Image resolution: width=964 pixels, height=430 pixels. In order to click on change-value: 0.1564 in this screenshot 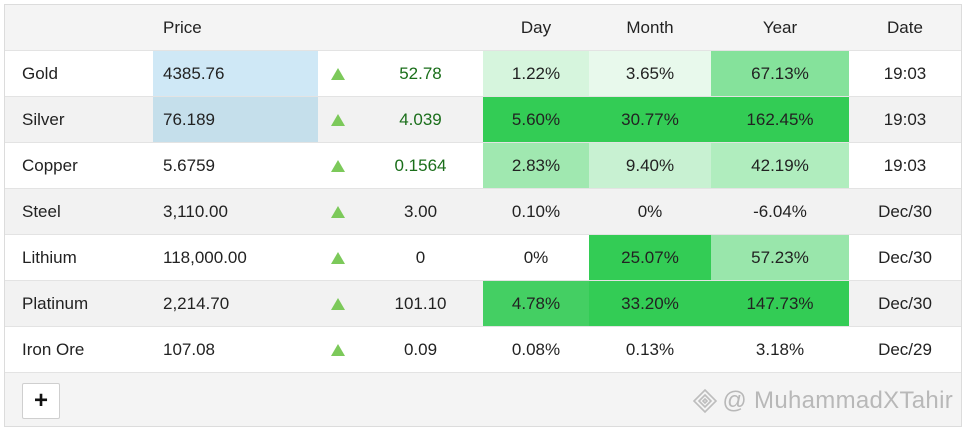, I will do `click(420, 165)`.